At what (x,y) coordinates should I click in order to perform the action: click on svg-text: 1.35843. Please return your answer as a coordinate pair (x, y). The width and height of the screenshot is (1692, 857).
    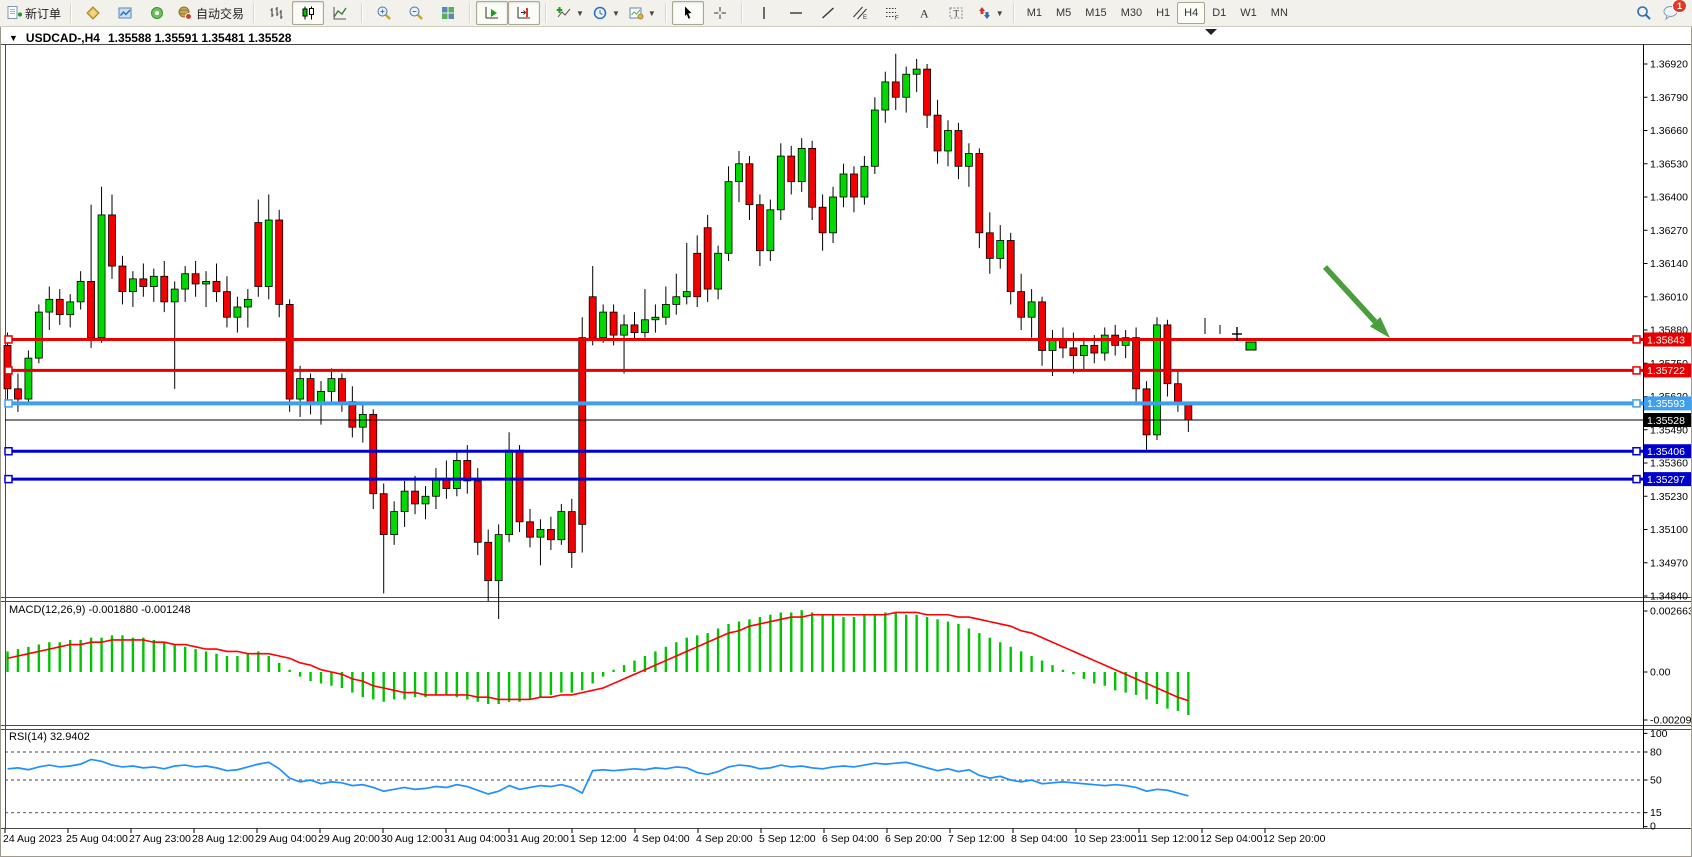
    Looking at the image, I should click on (1666, 340).